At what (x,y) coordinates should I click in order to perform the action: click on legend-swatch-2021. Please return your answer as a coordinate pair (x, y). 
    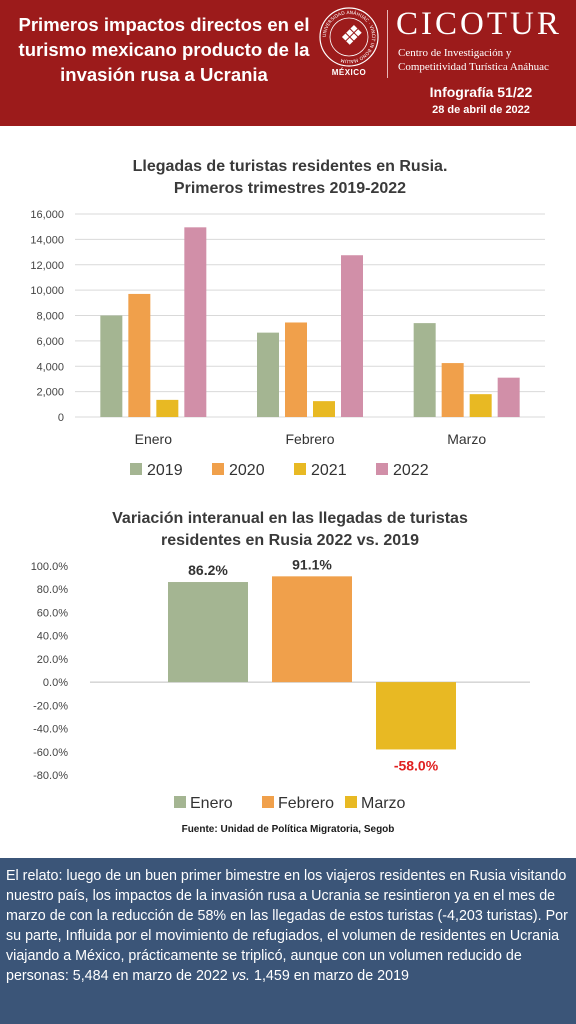
    Looking at the image, I should click on (300, 469).